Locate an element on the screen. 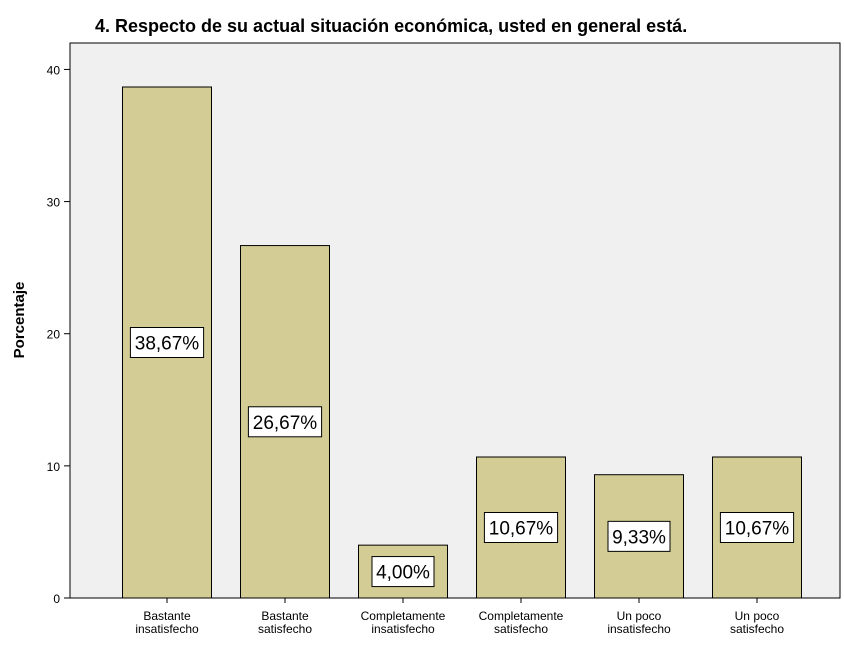  y-tick-label: 20 is located at coordinates (54, 335).